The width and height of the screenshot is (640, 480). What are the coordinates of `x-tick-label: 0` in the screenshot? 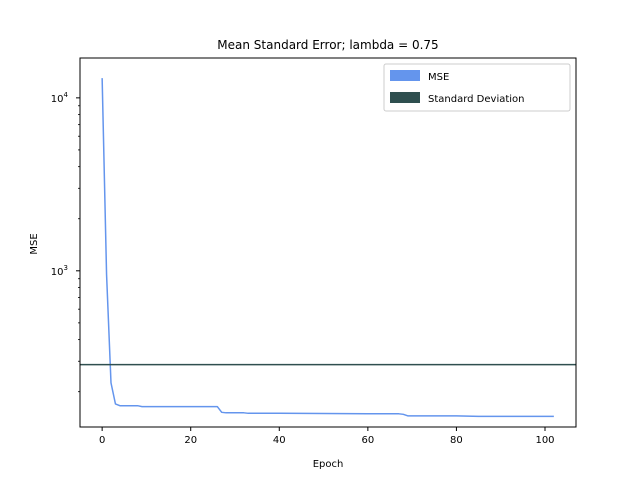 It's located at (102, 440).